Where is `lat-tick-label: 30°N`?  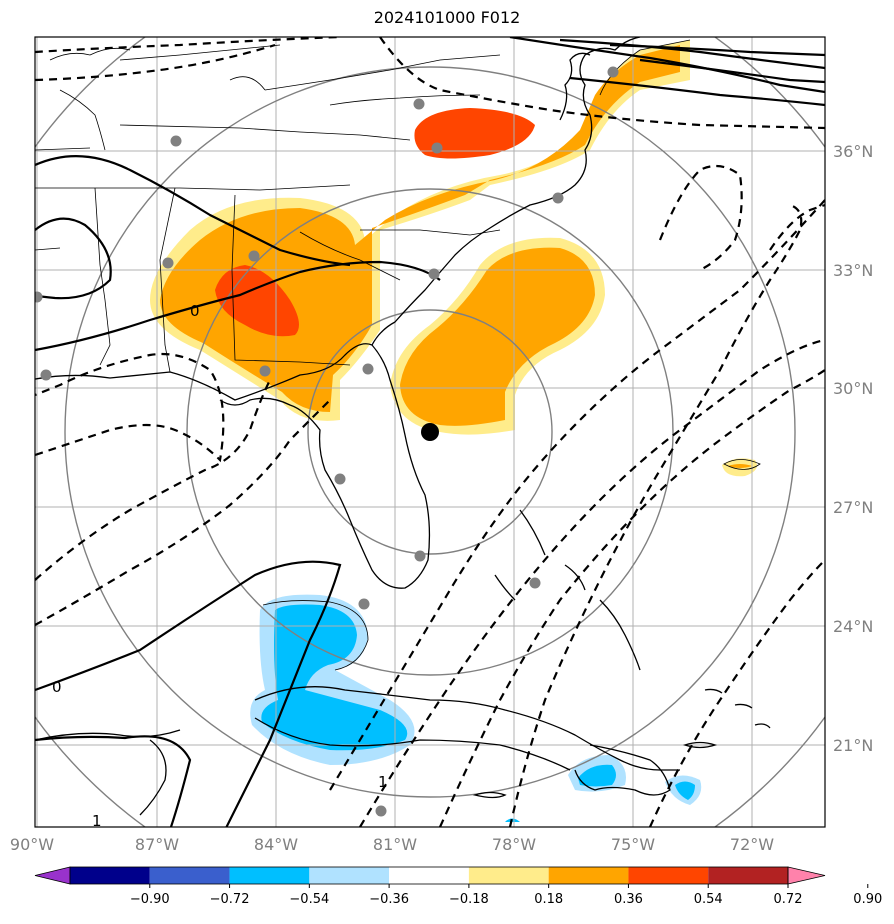
lat-tick-label: 30°N is located at coordinates (853, 388).